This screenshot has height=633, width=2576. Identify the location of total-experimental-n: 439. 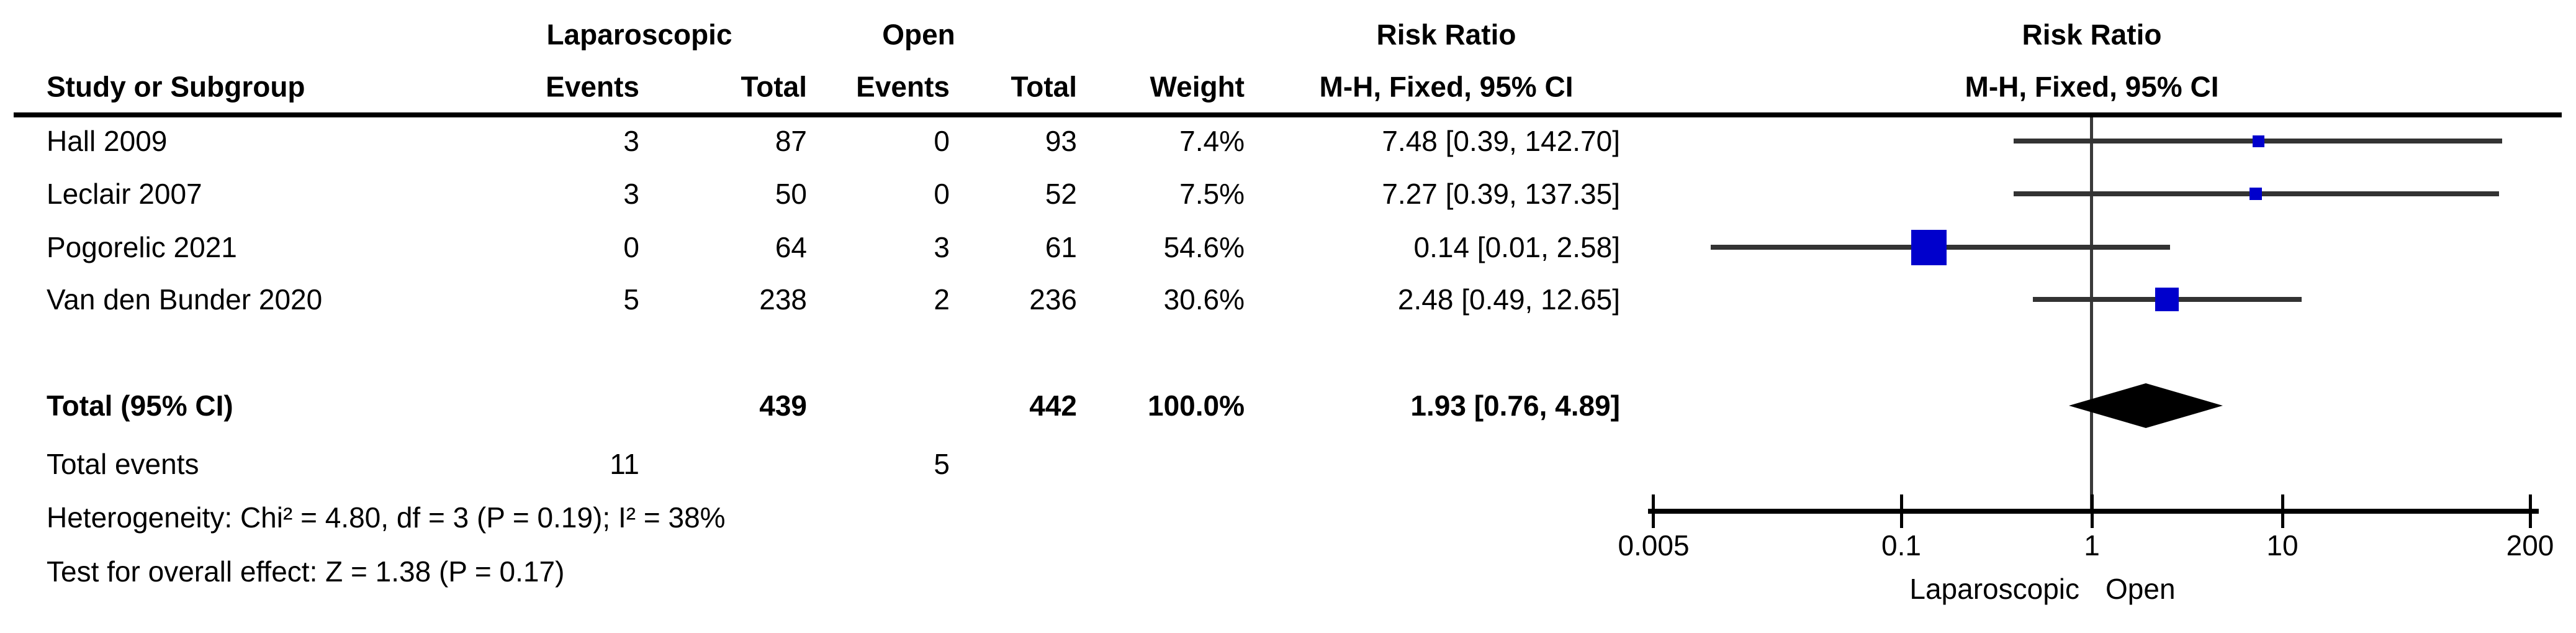
(783, 405).